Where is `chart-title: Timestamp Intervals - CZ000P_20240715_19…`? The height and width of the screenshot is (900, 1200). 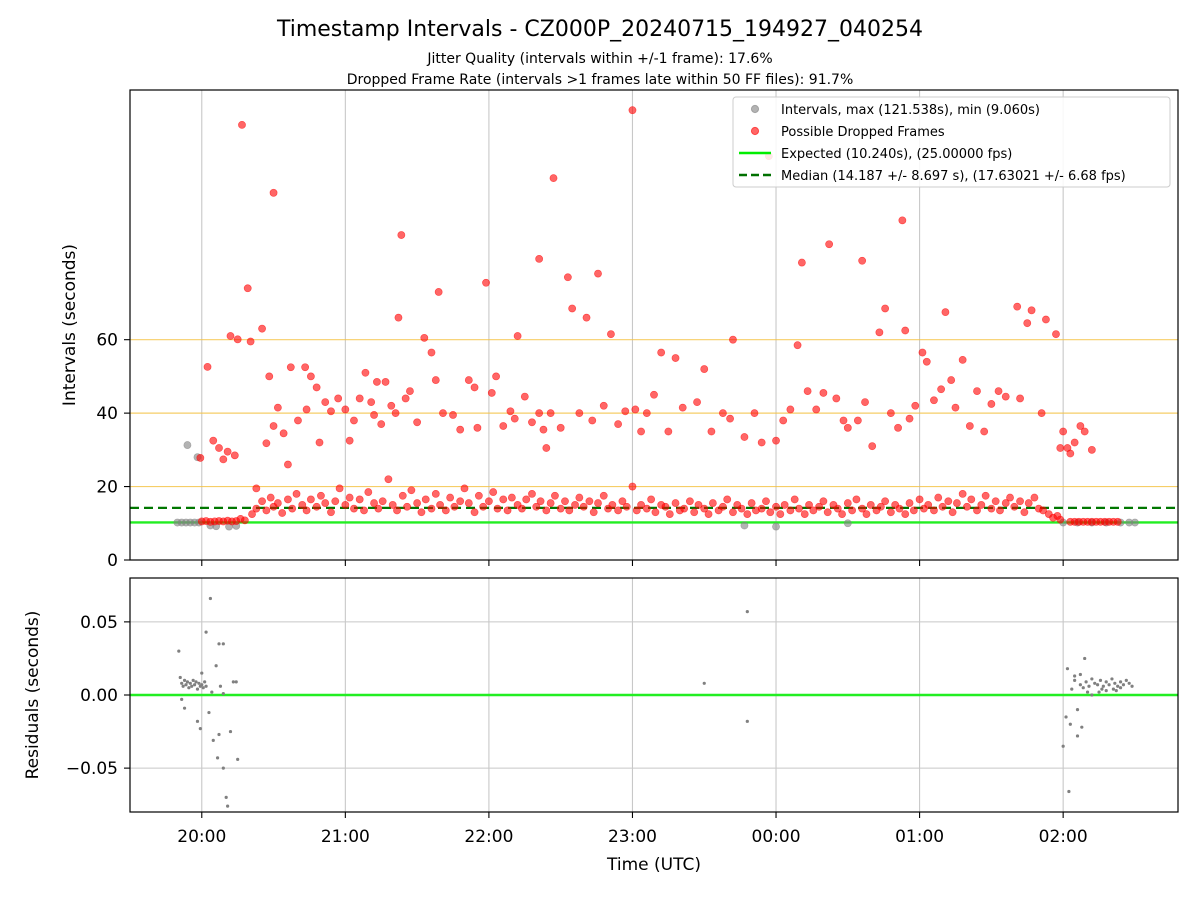
chart-title: Timestamp Intervals - CZ000P_20240715_19… is located at coordinates (599, 29).